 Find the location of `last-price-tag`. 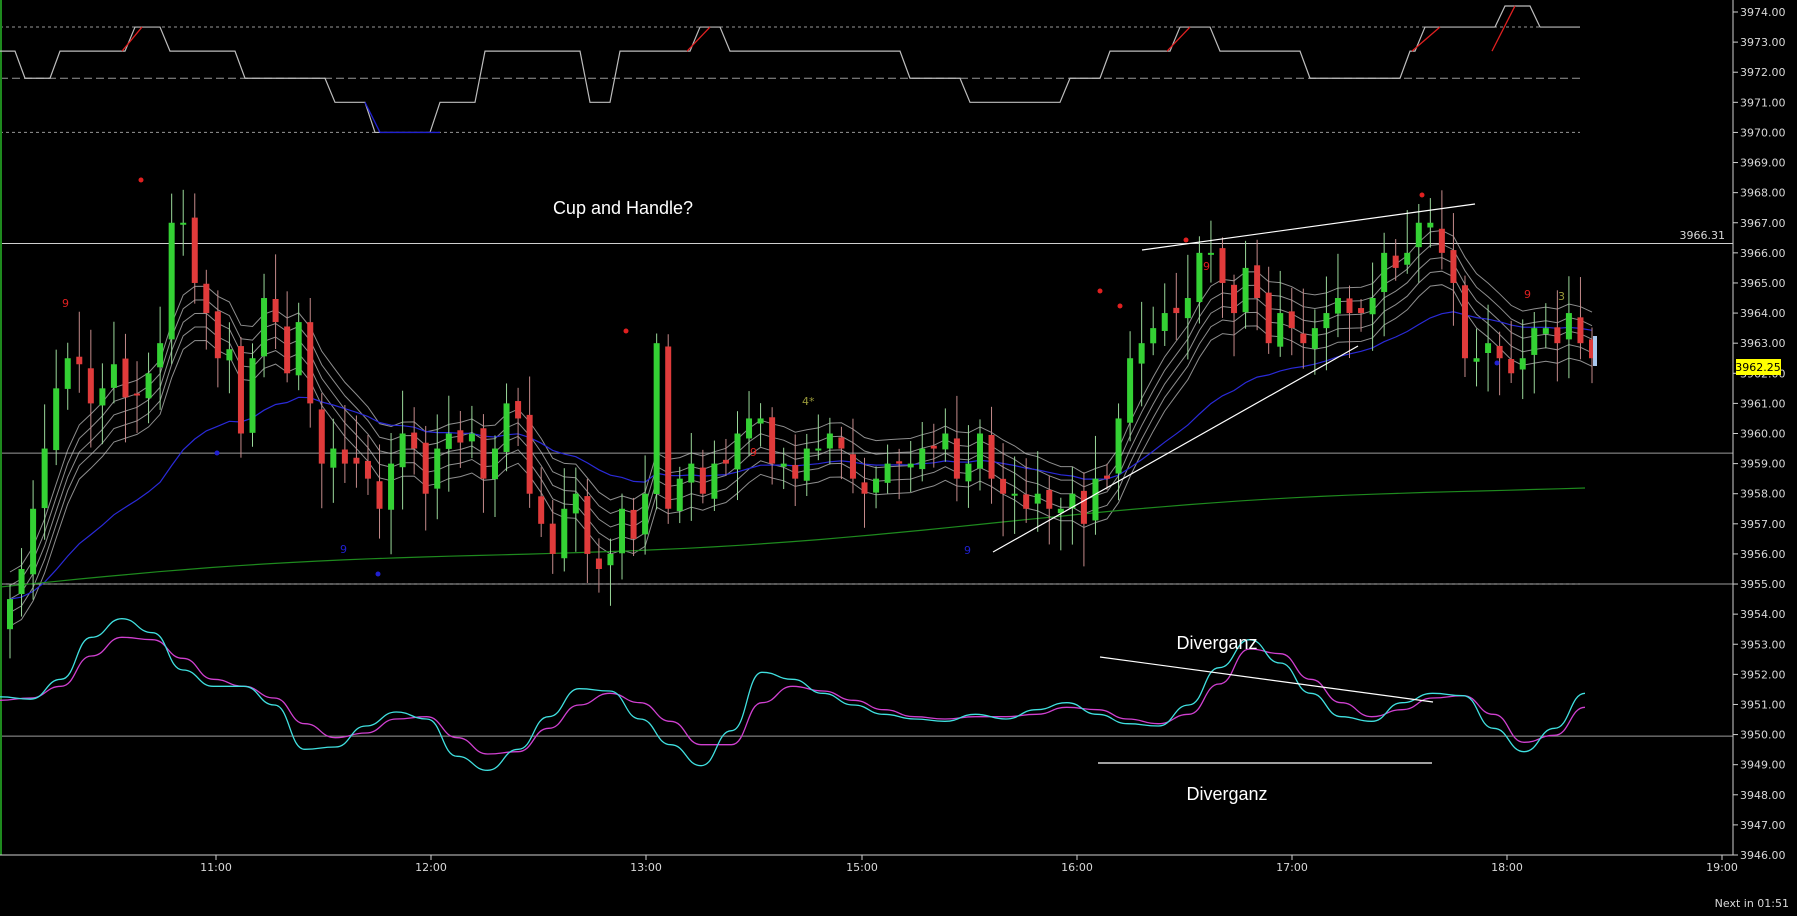

last-price-tag is located at coordinates (1758, 367).